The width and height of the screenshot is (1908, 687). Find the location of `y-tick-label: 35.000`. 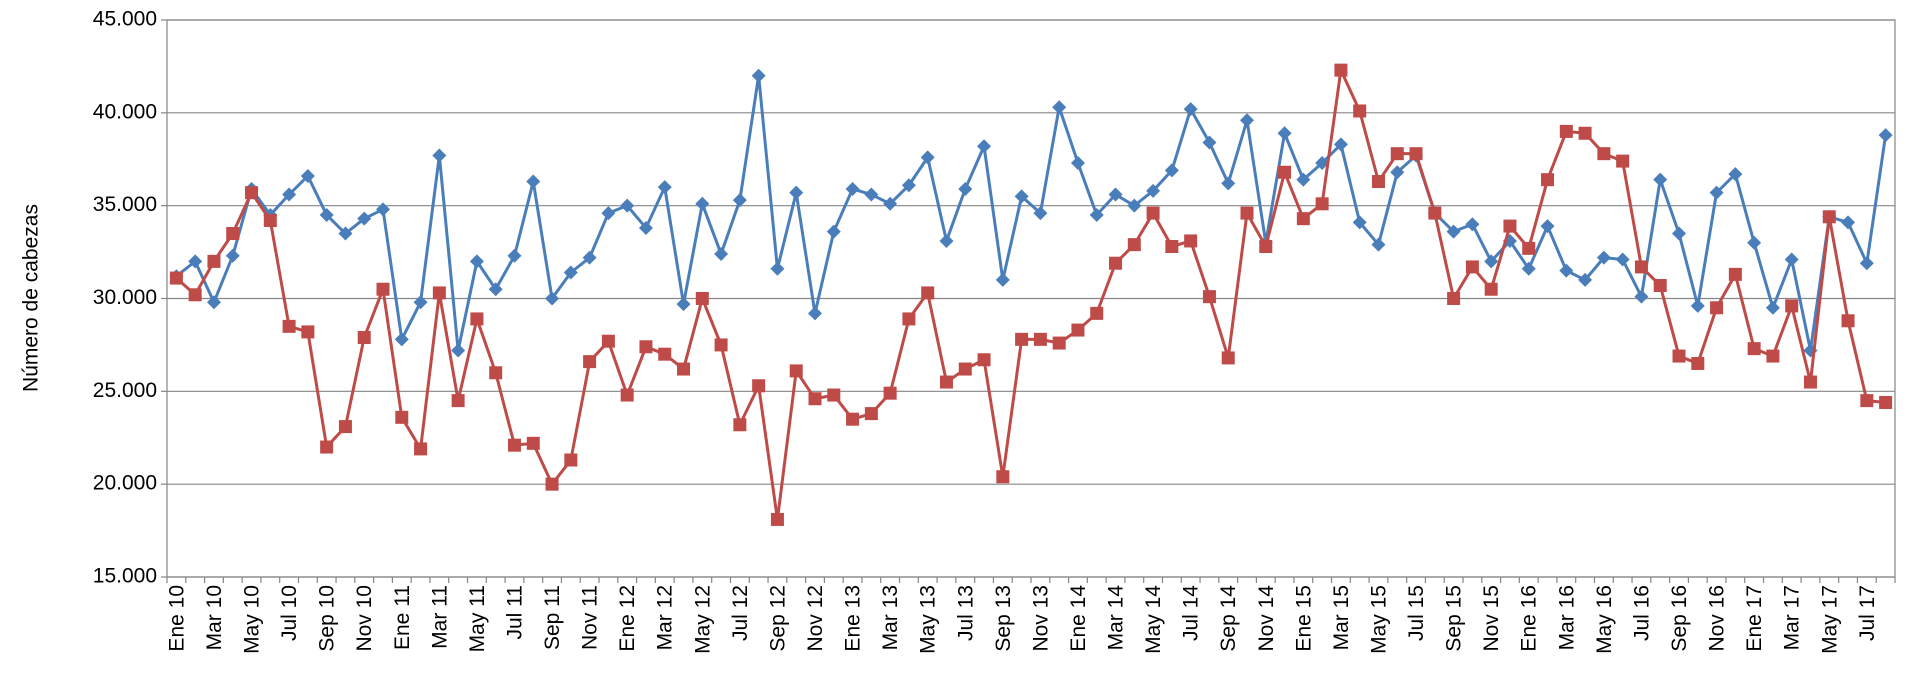

y-tick-label: 35.000 is located at coordinates (125, 204).